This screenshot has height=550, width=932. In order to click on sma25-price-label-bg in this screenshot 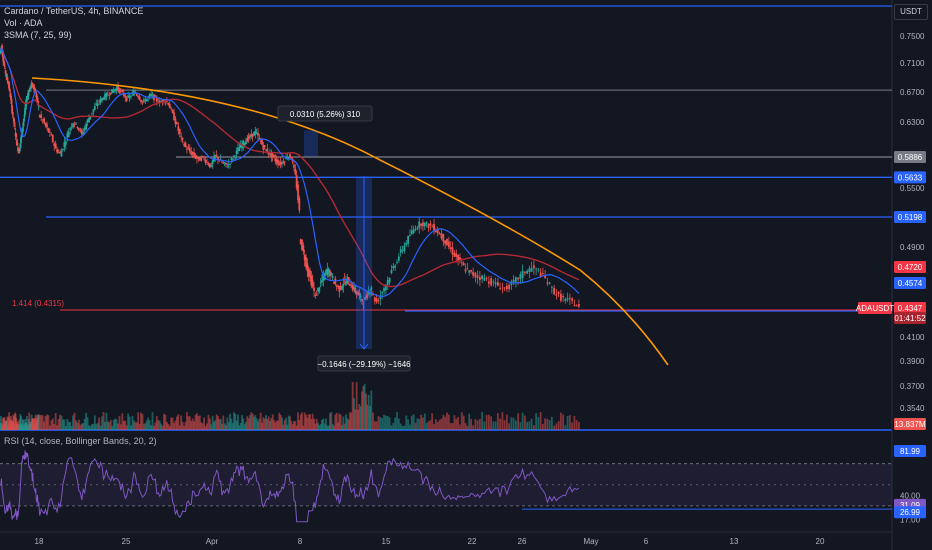, I will do `click(910, 283)`.